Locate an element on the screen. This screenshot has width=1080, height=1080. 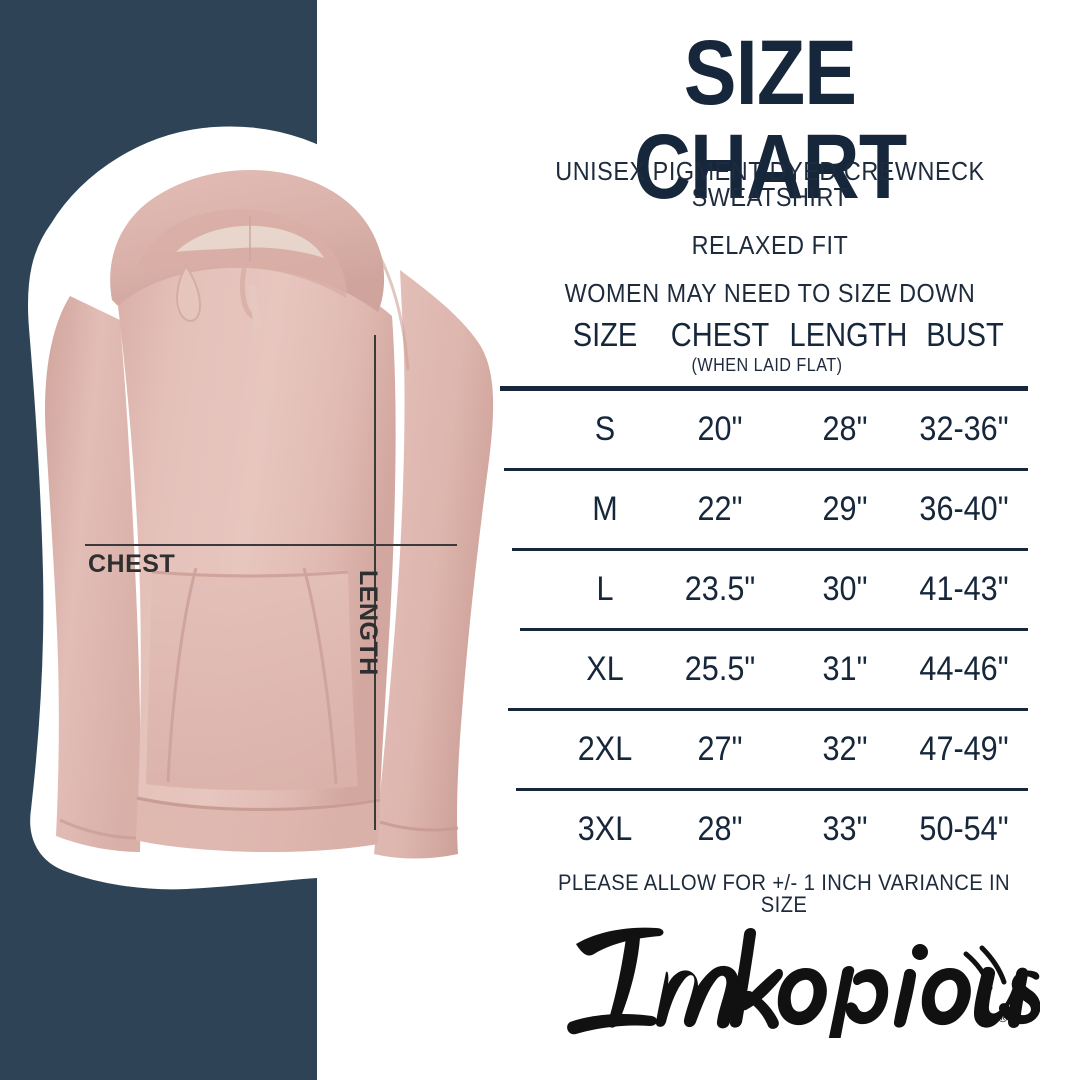
cell-size: XL is located at coordinates (605, 669).